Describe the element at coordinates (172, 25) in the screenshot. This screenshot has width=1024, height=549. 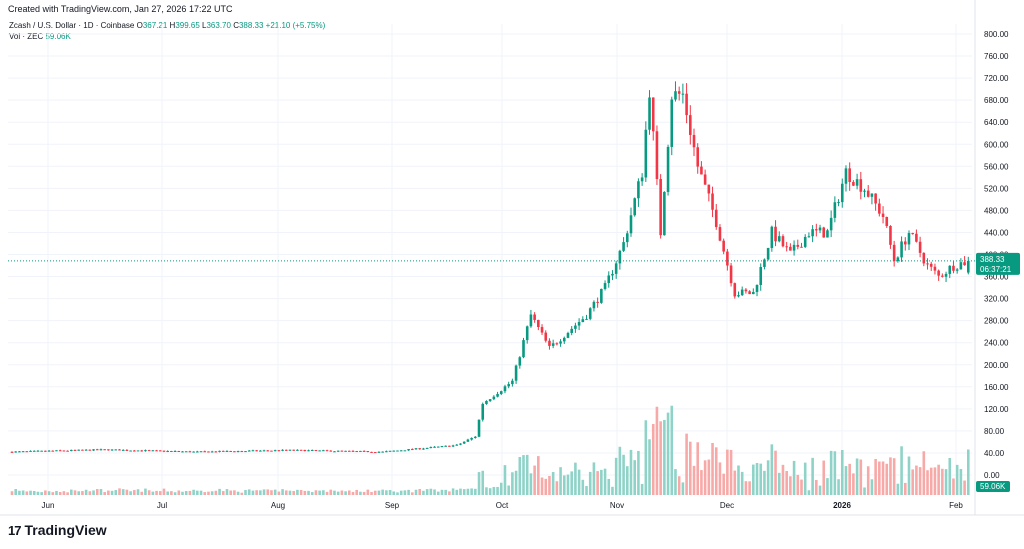
I see `high-label: H` at that location.